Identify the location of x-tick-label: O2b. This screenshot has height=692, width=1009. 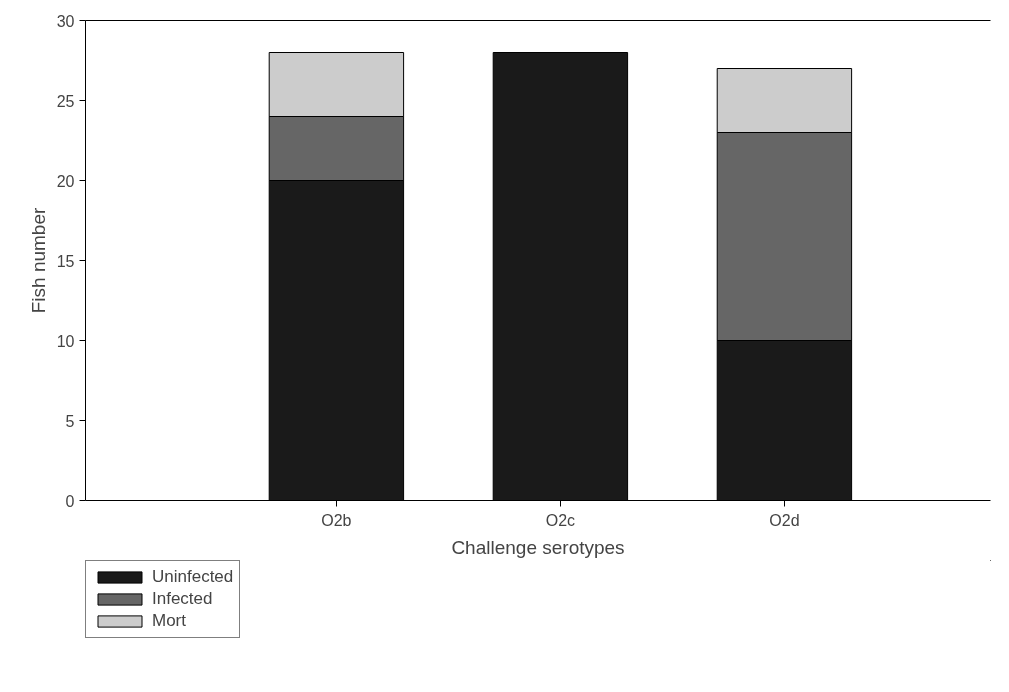
(336, 520).